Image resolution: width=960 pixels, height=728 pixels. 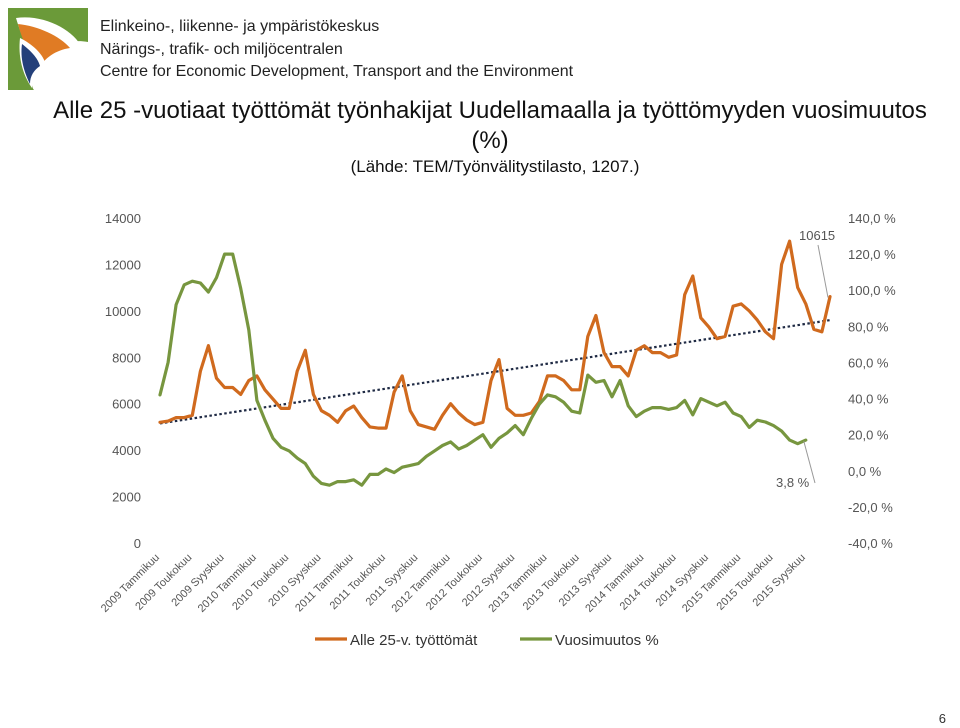 I want to click on x-axis-tick-label: 2011 Tammikuu, so click(x=324, y=583).